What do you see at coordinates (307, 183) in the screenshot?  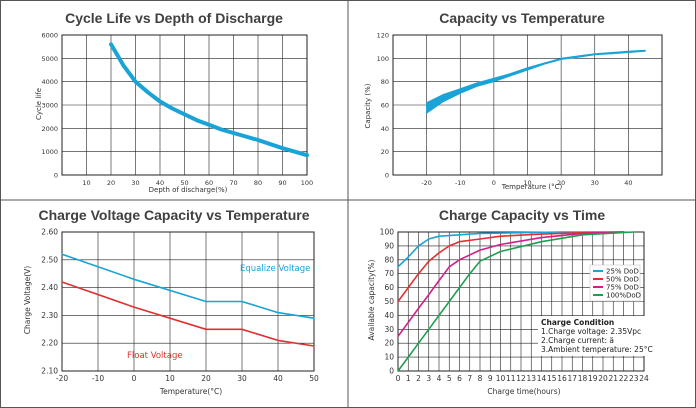 I see `x-tick-label: 100` at bounding box center [307, 183].